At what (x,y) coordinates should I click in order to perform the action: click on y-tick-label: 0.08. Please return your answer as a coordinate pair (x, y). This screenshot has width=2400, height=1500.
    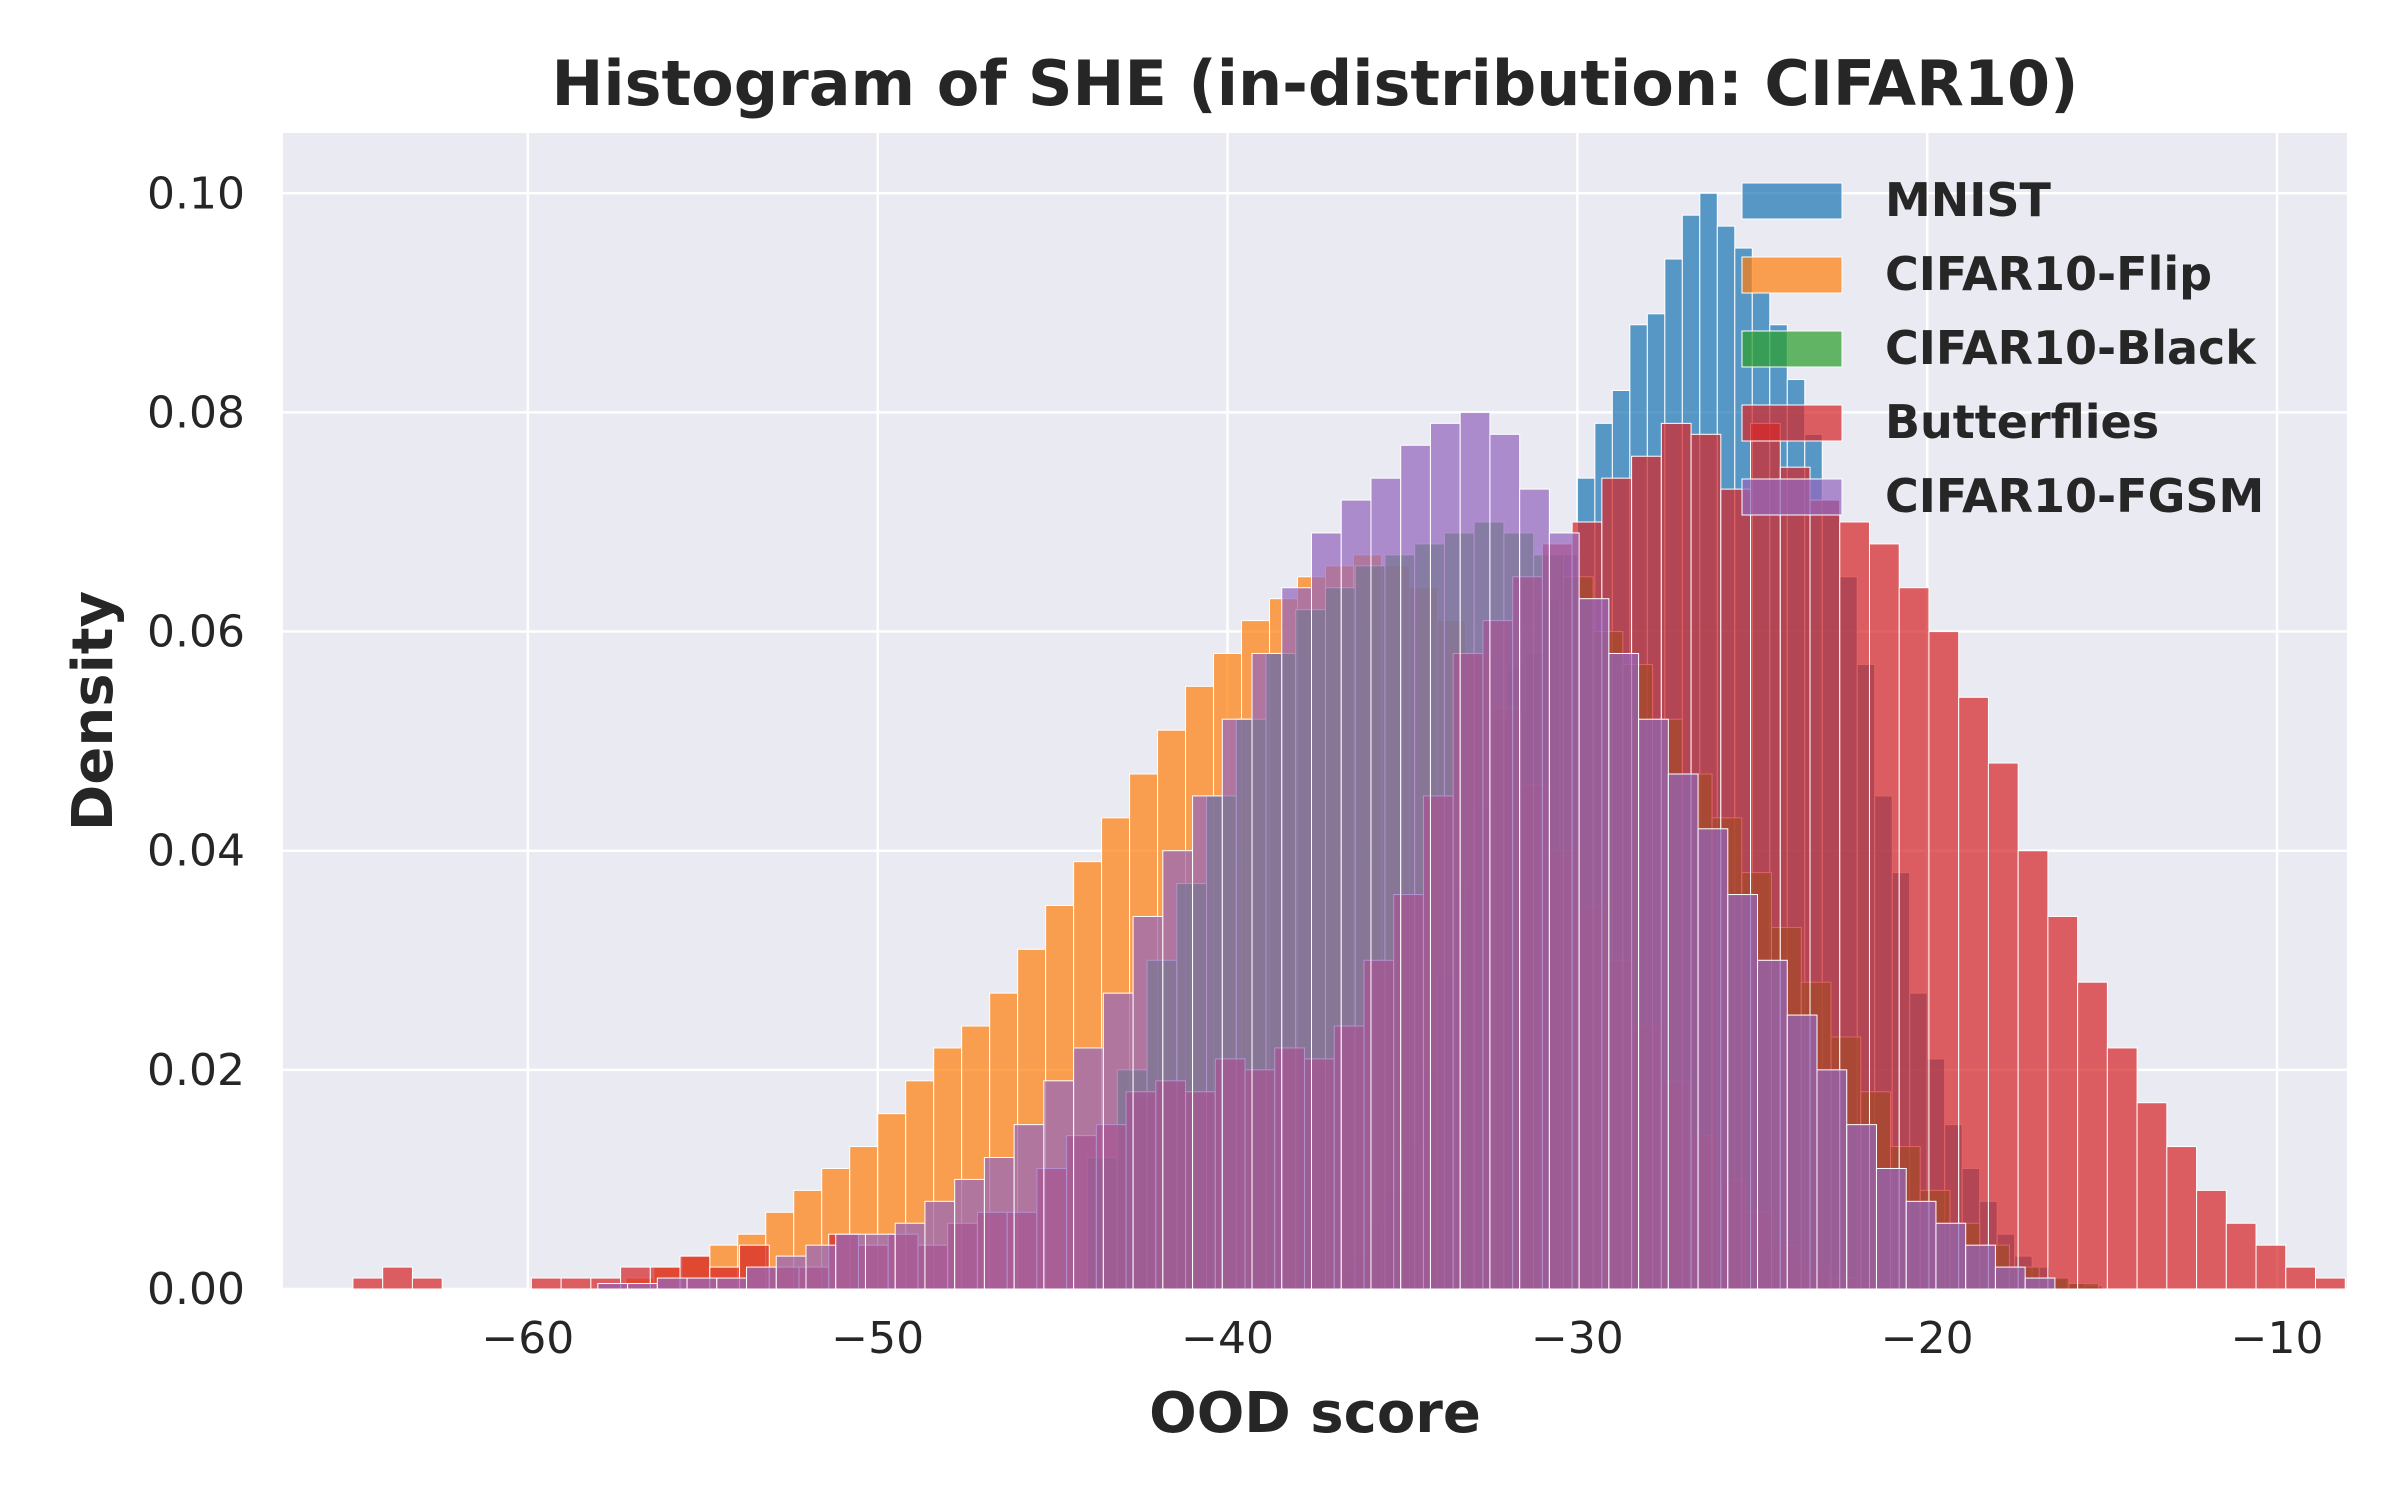
    Looking at the image, I should click on (196, 412).